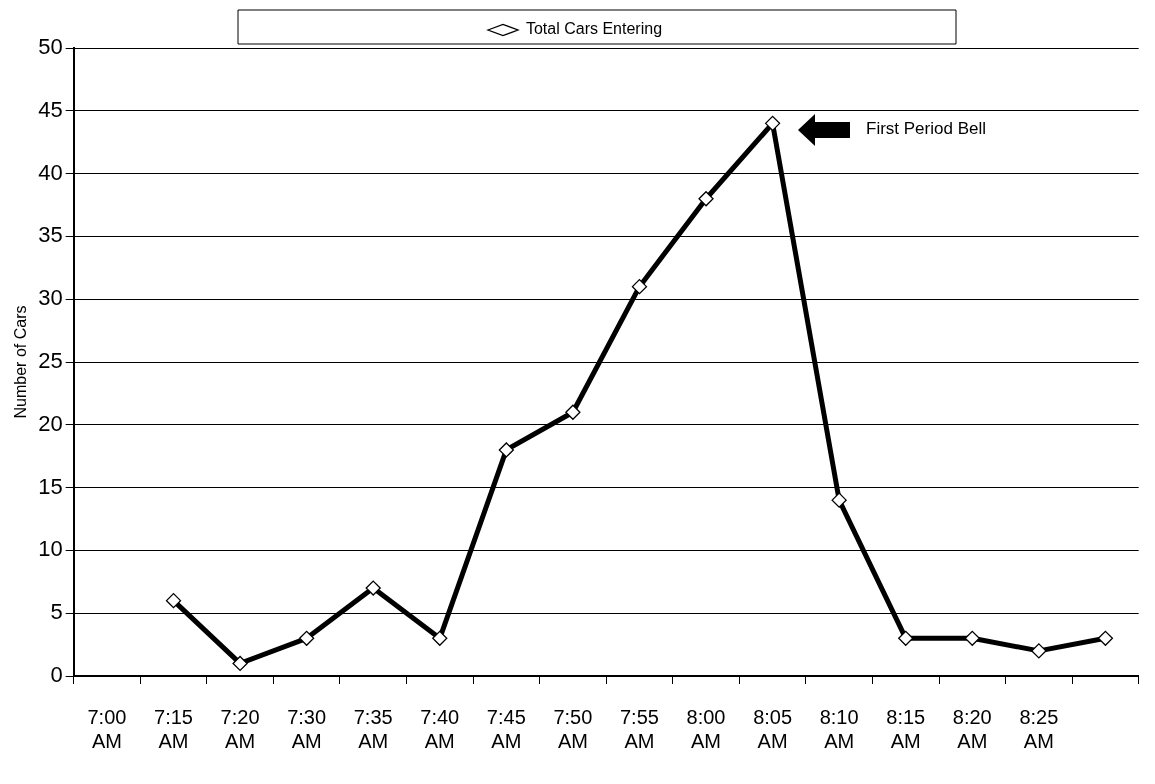 The image size is (1155, 784). What do you see at coordinates (50, 235) in the screenshot?
I see `y-tick-label: 35` at bounding box center [50, 235].